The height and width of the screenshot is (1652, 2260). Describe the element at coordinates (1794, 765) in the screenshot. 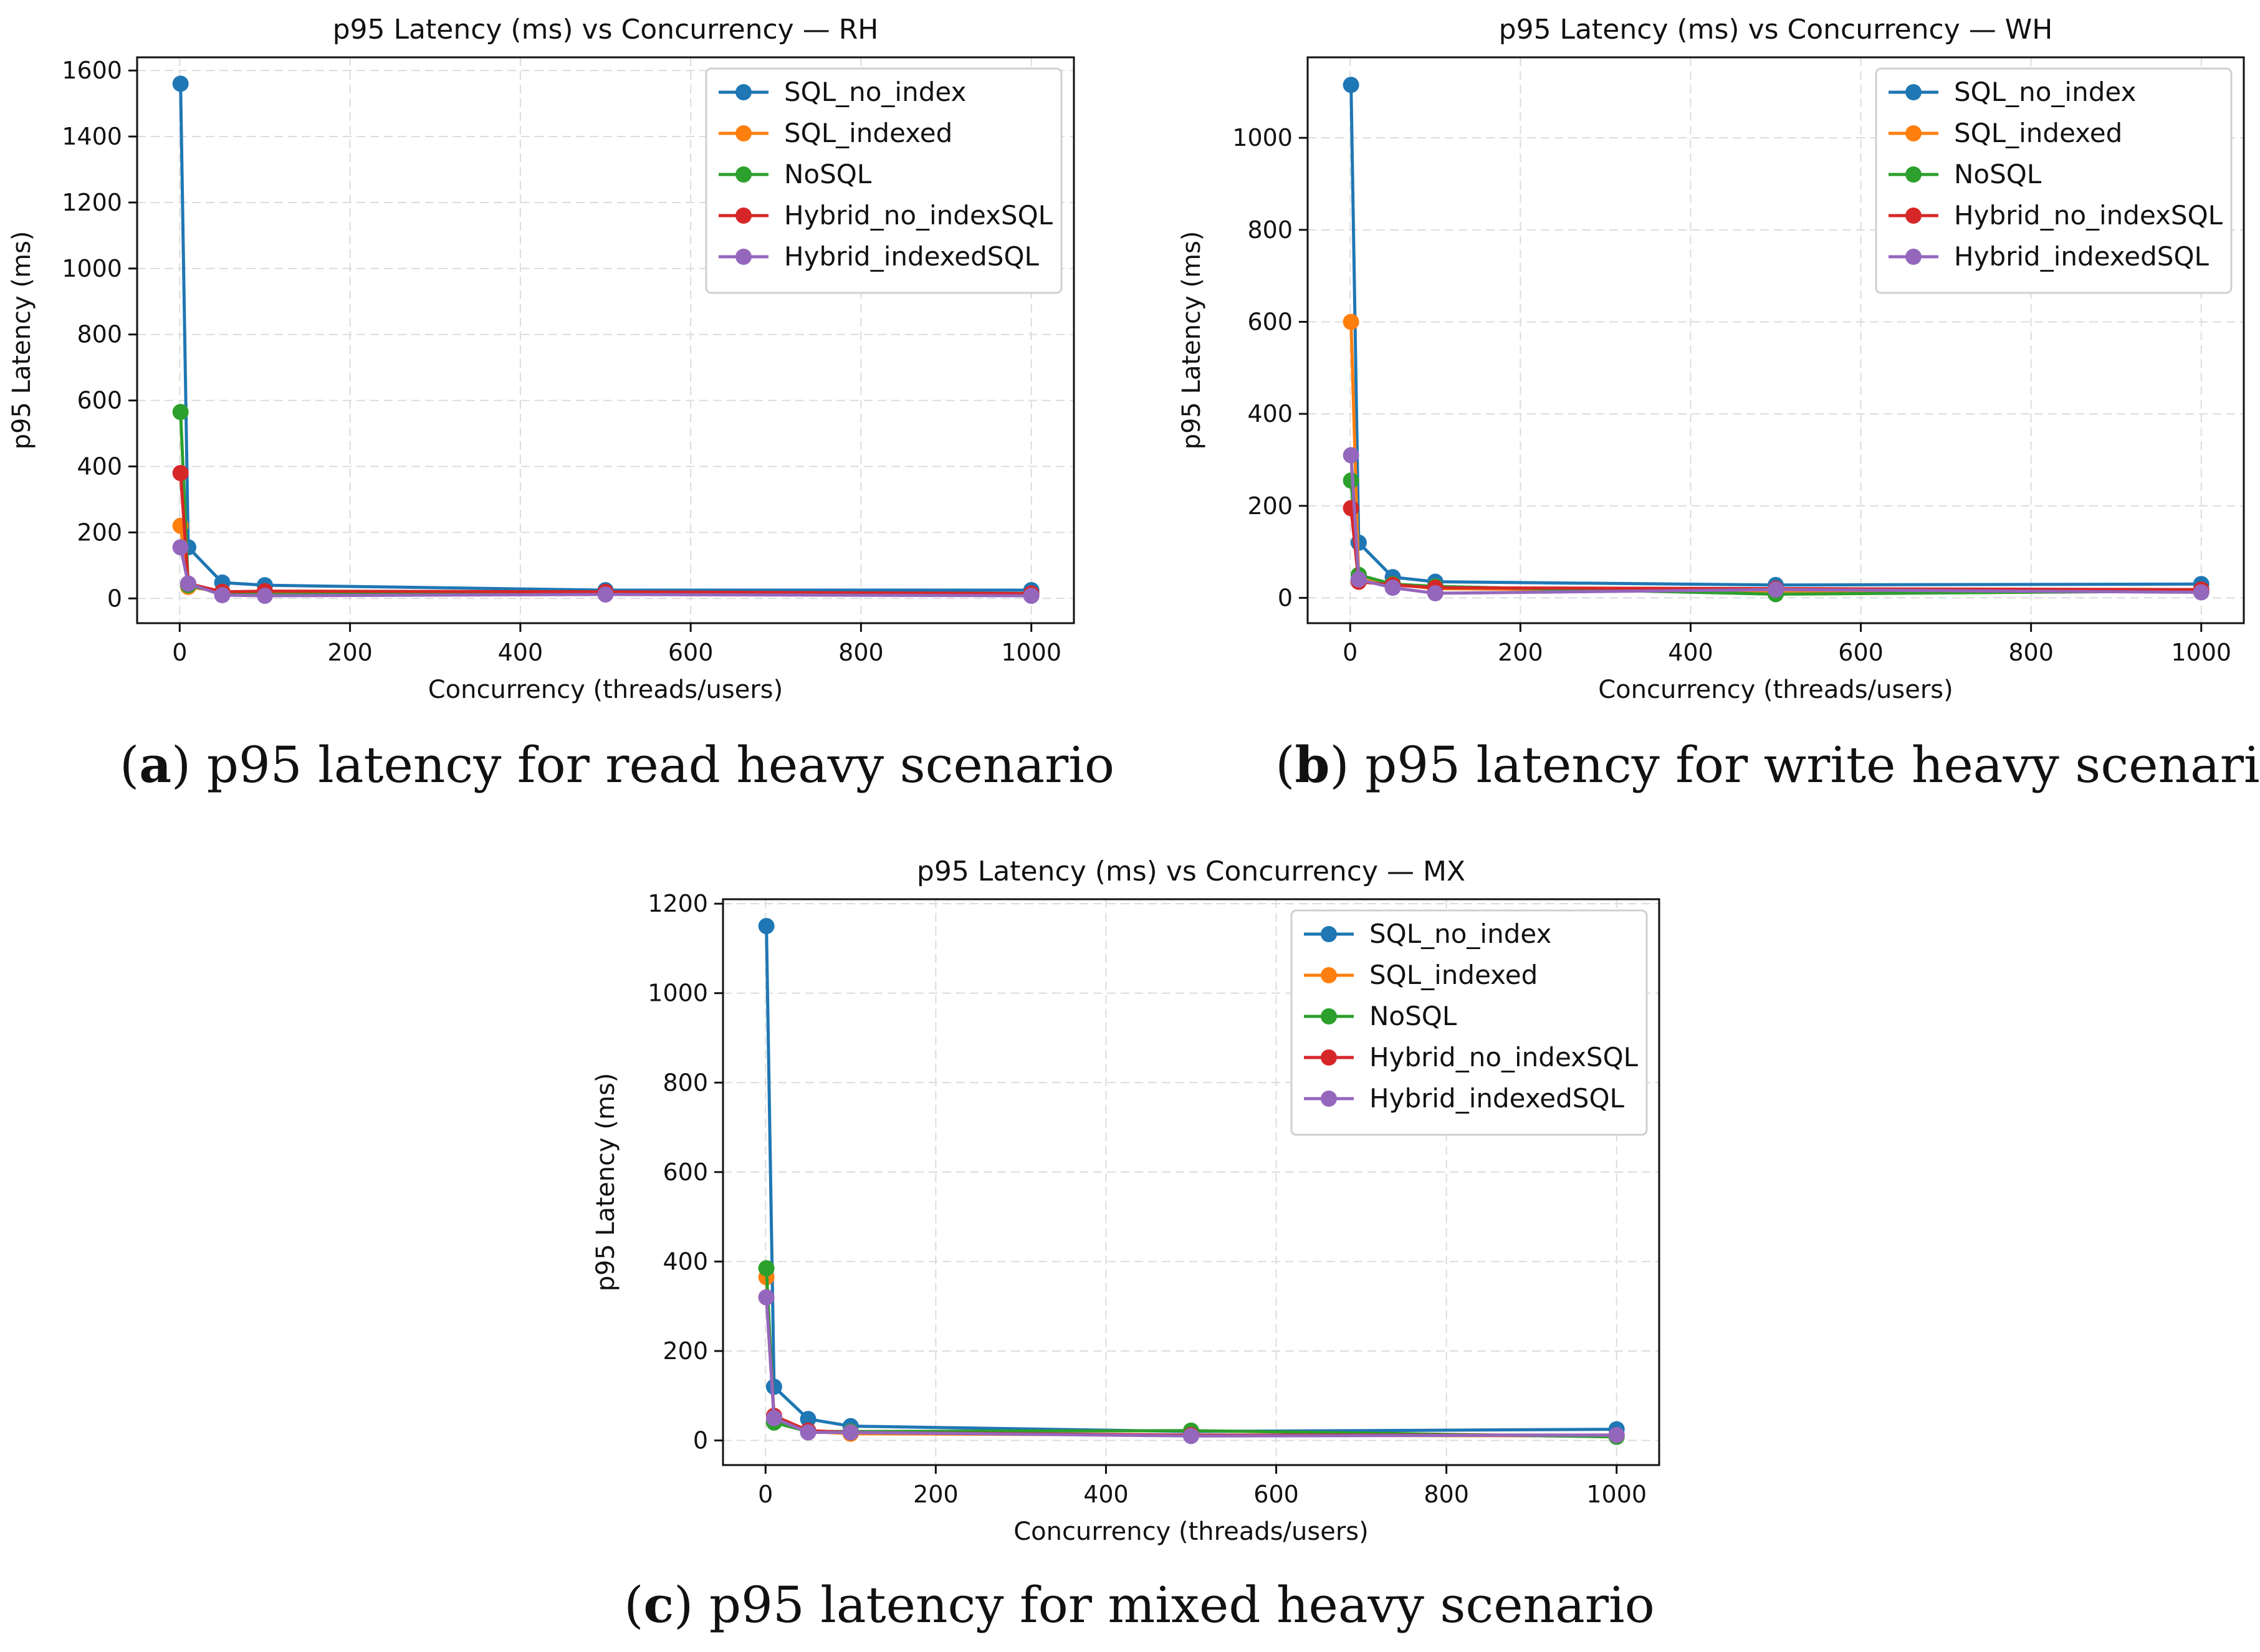

I see `caption-text: ) p95 latency for write heavy scenario` at that location.